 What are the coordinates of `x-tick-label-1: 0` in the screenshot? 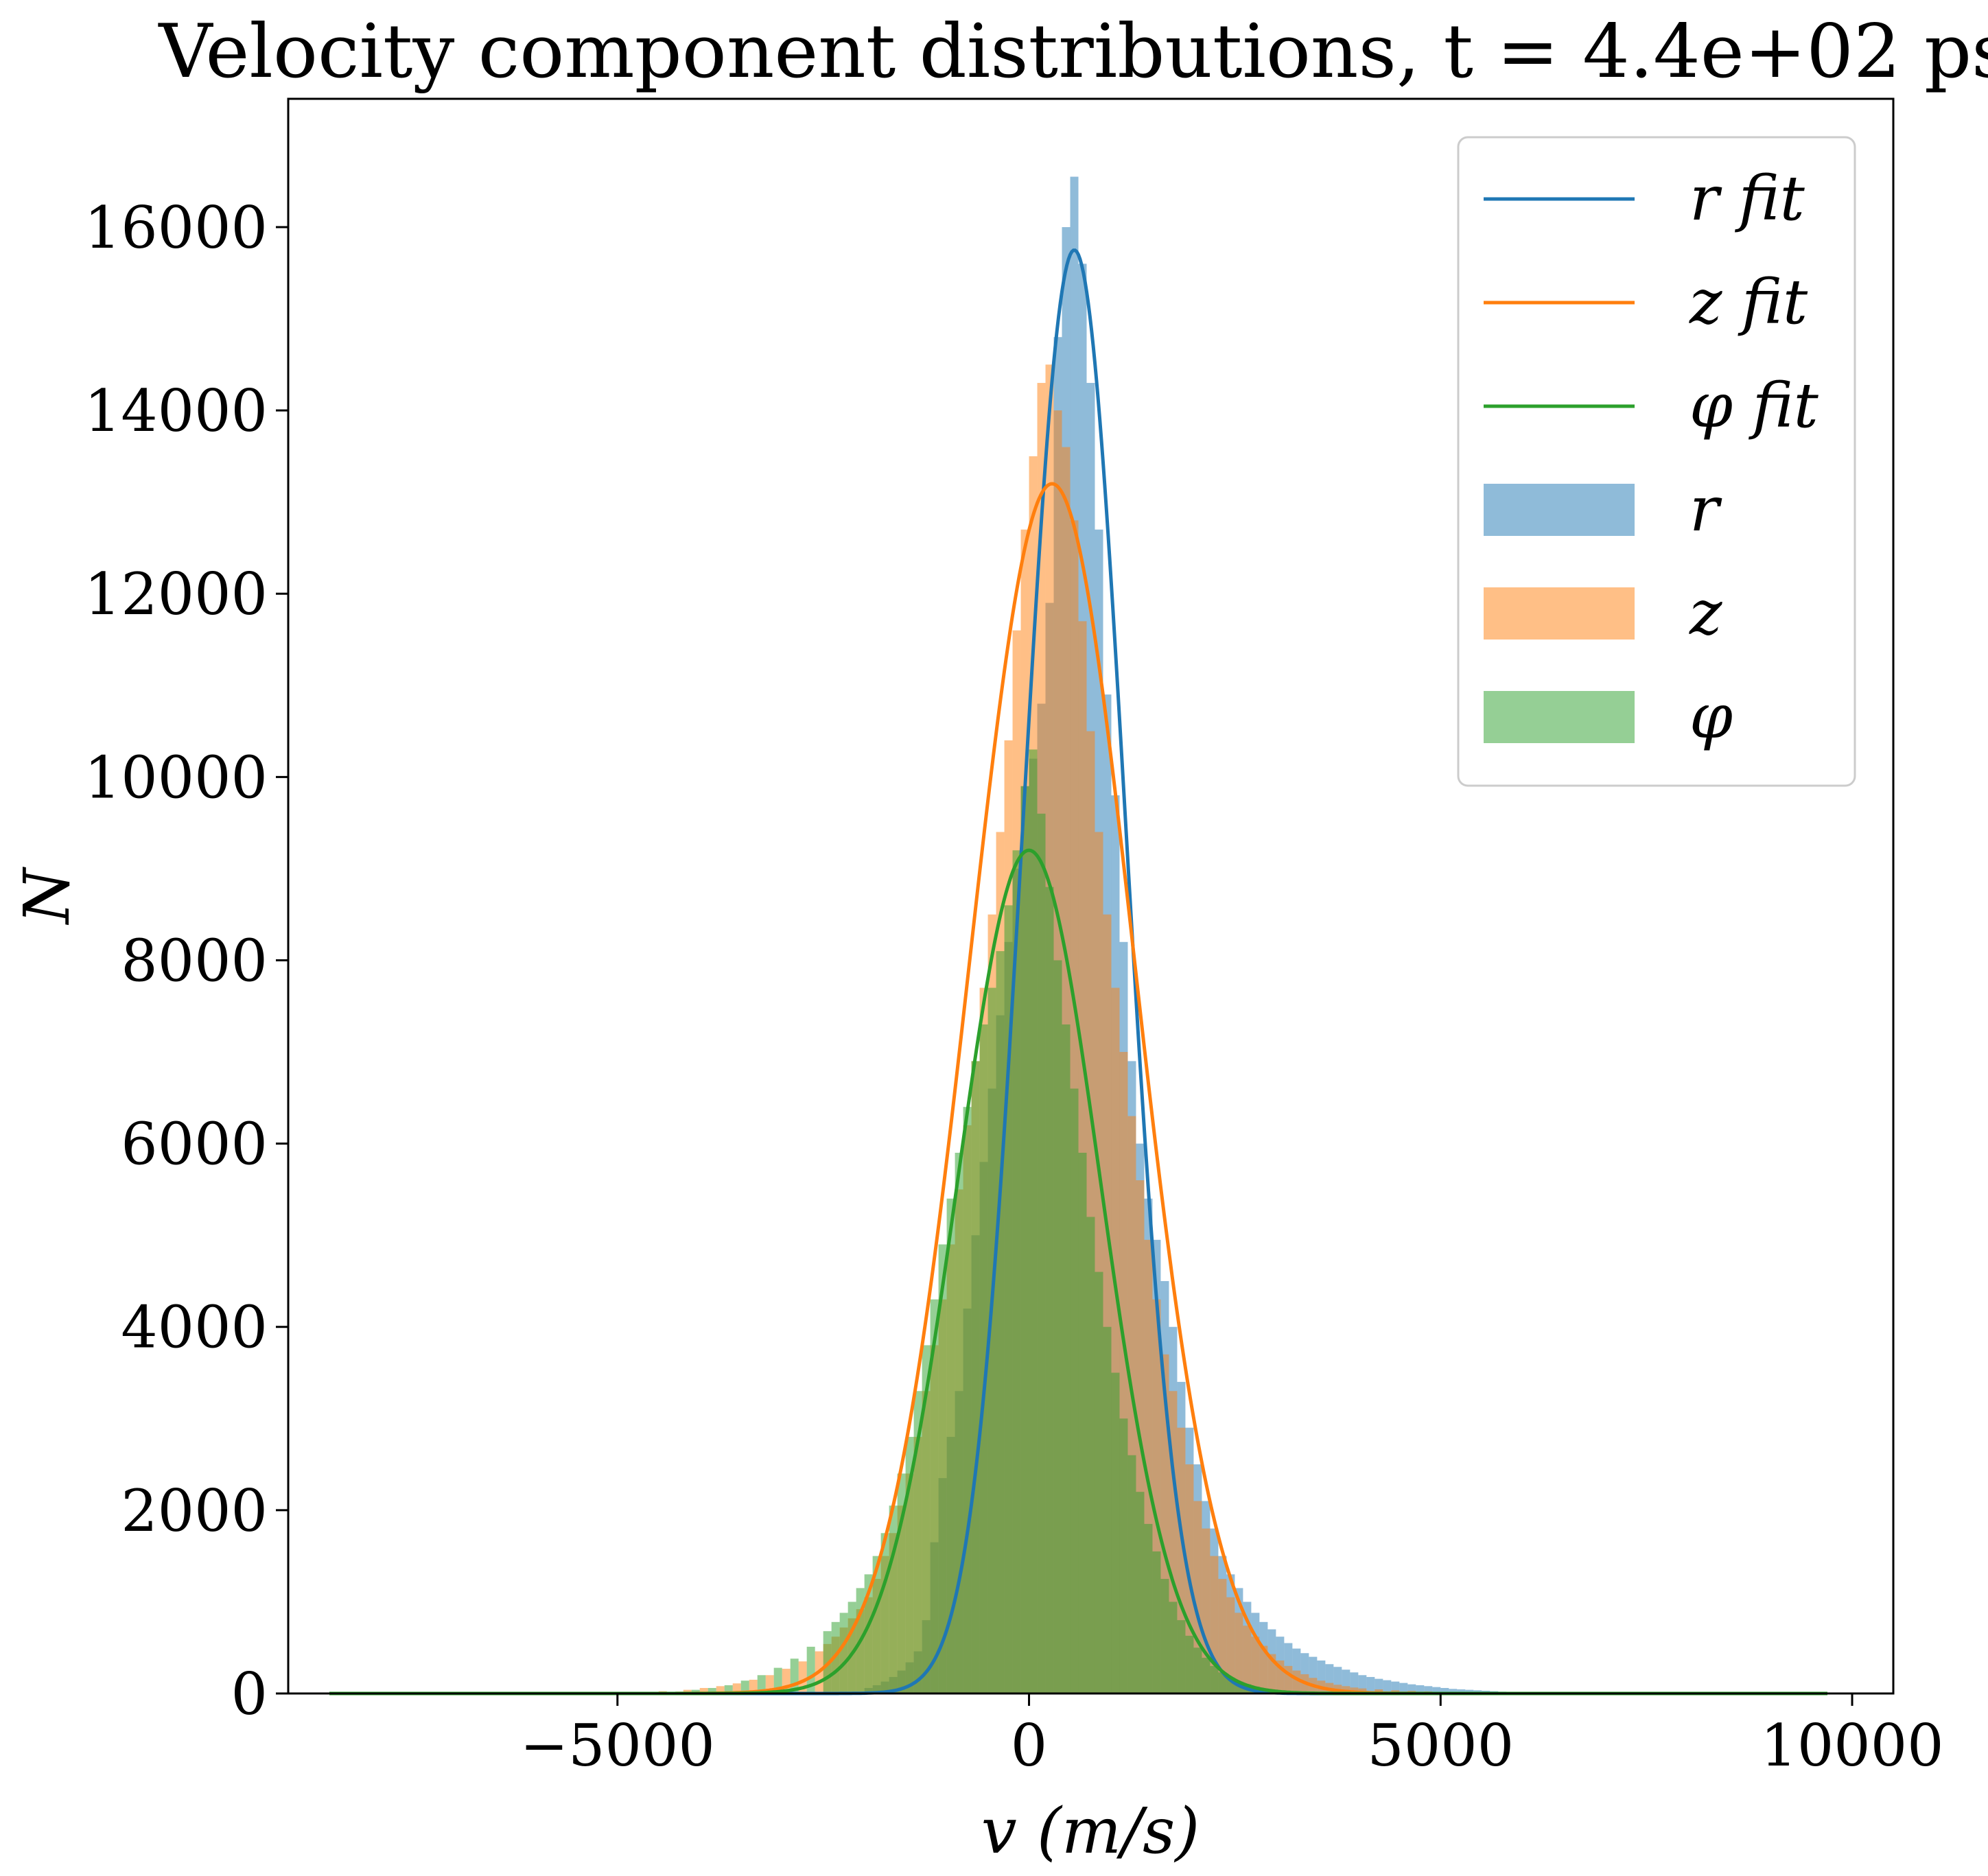 It's located at (1029, 1745).